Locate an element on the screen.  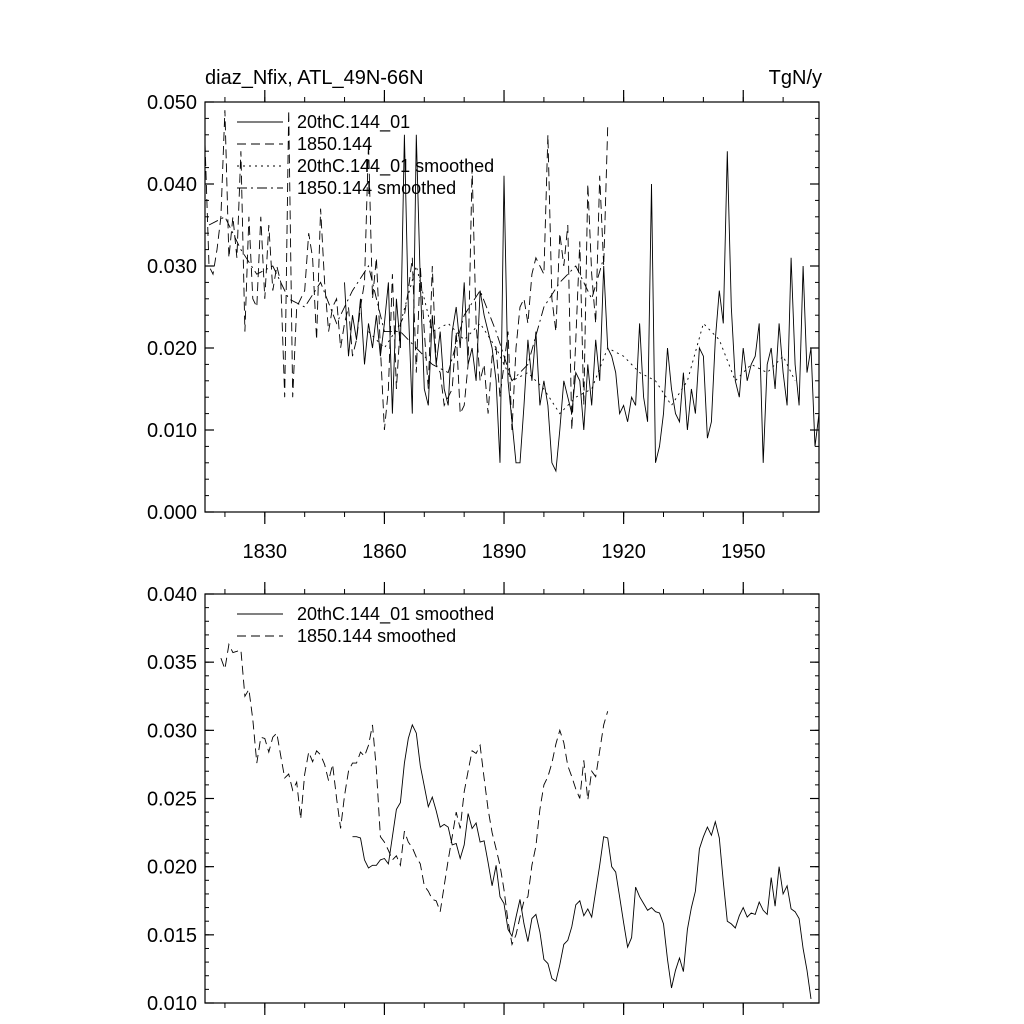
y-tick-label: 0.015 is located at coordinates (172, 936).